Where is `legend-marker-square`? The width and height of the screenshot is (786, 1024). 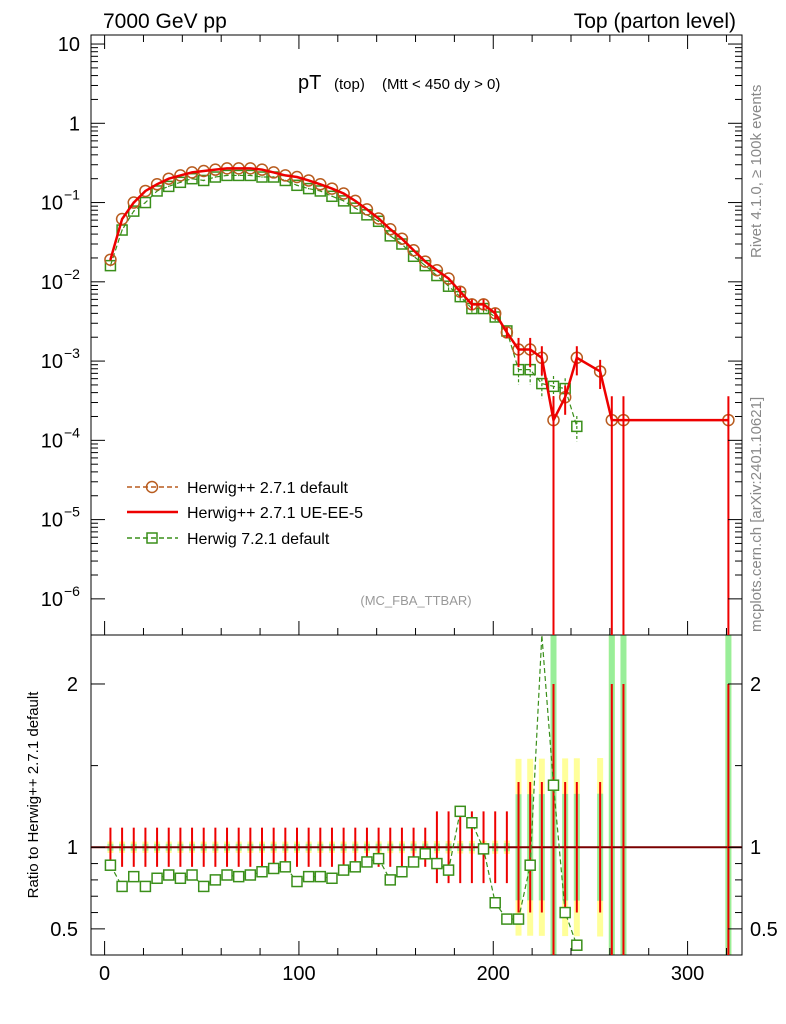
legend-marker-square is located at coordinates (152, 538).